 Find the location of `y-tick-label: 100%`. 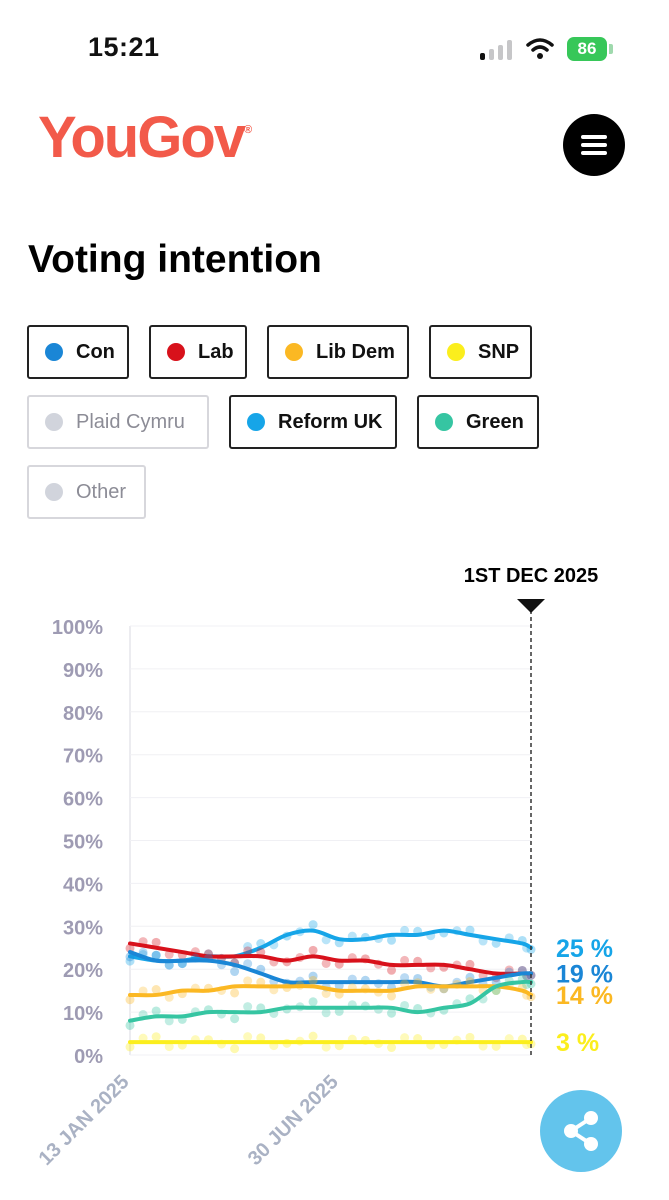

y-tick-label: 100% is located at coordinates (77, 628).